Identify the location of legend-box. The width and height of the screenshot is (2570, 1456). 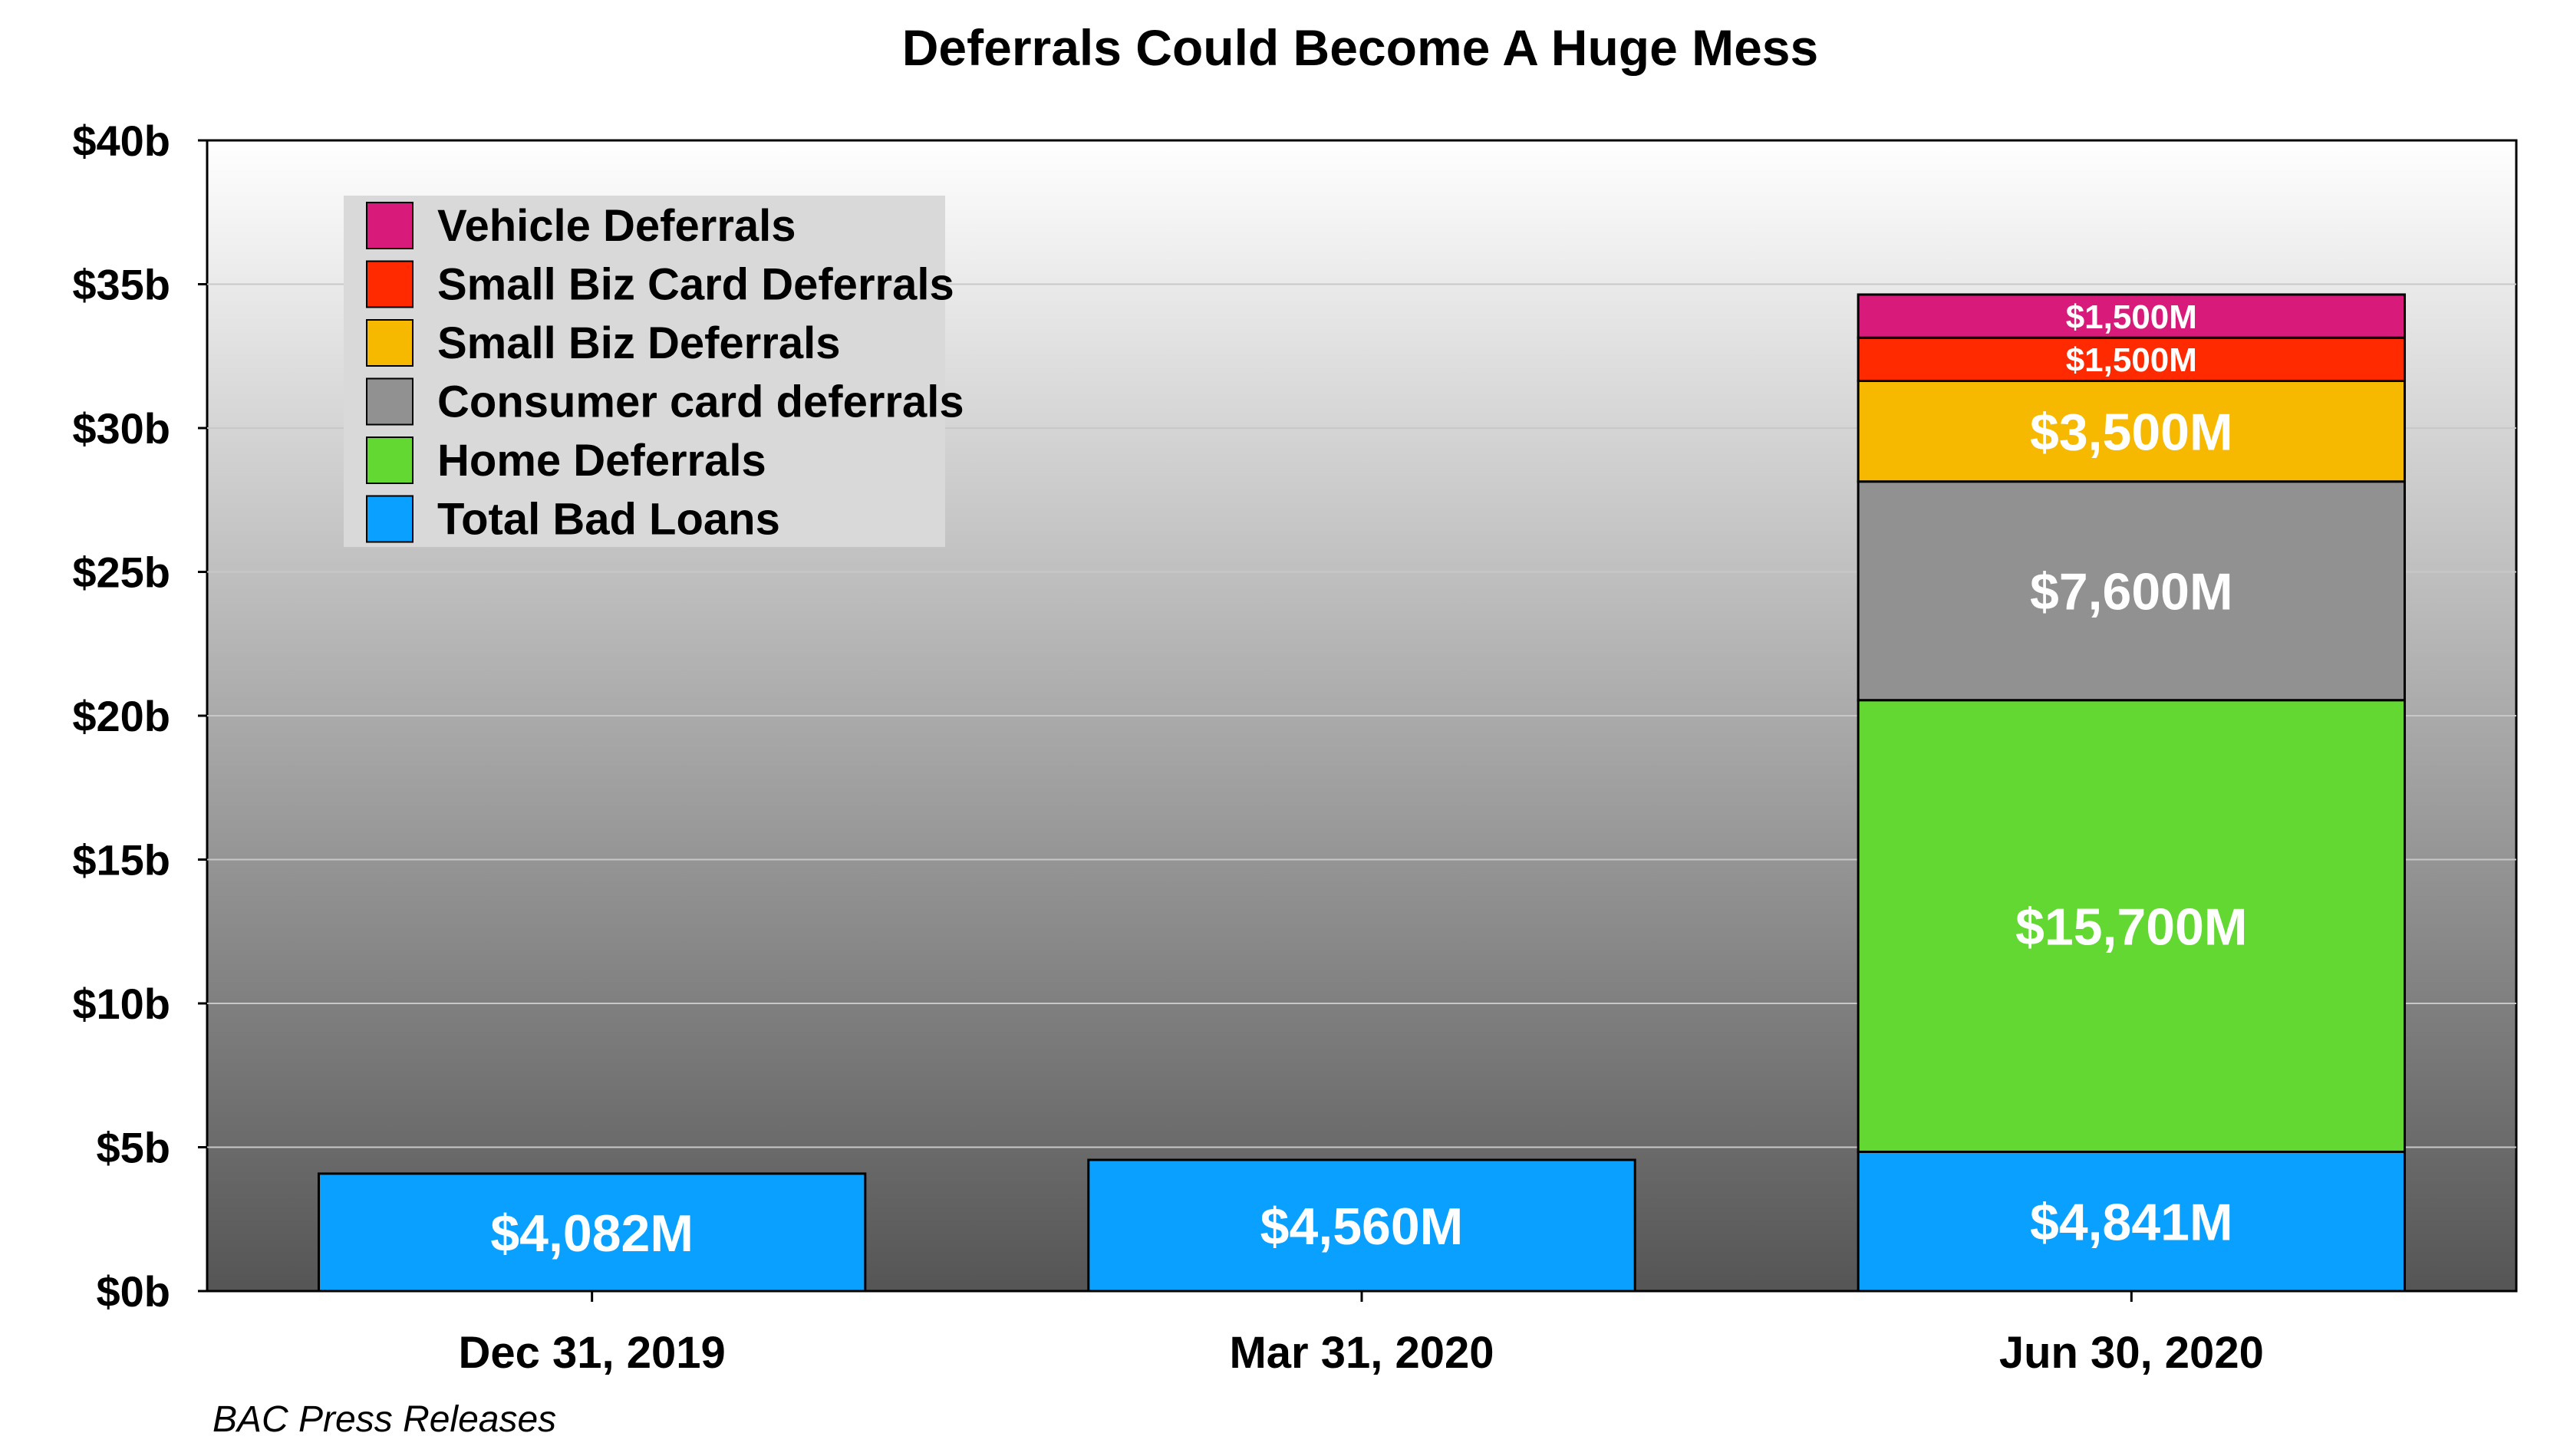
(644, 371).